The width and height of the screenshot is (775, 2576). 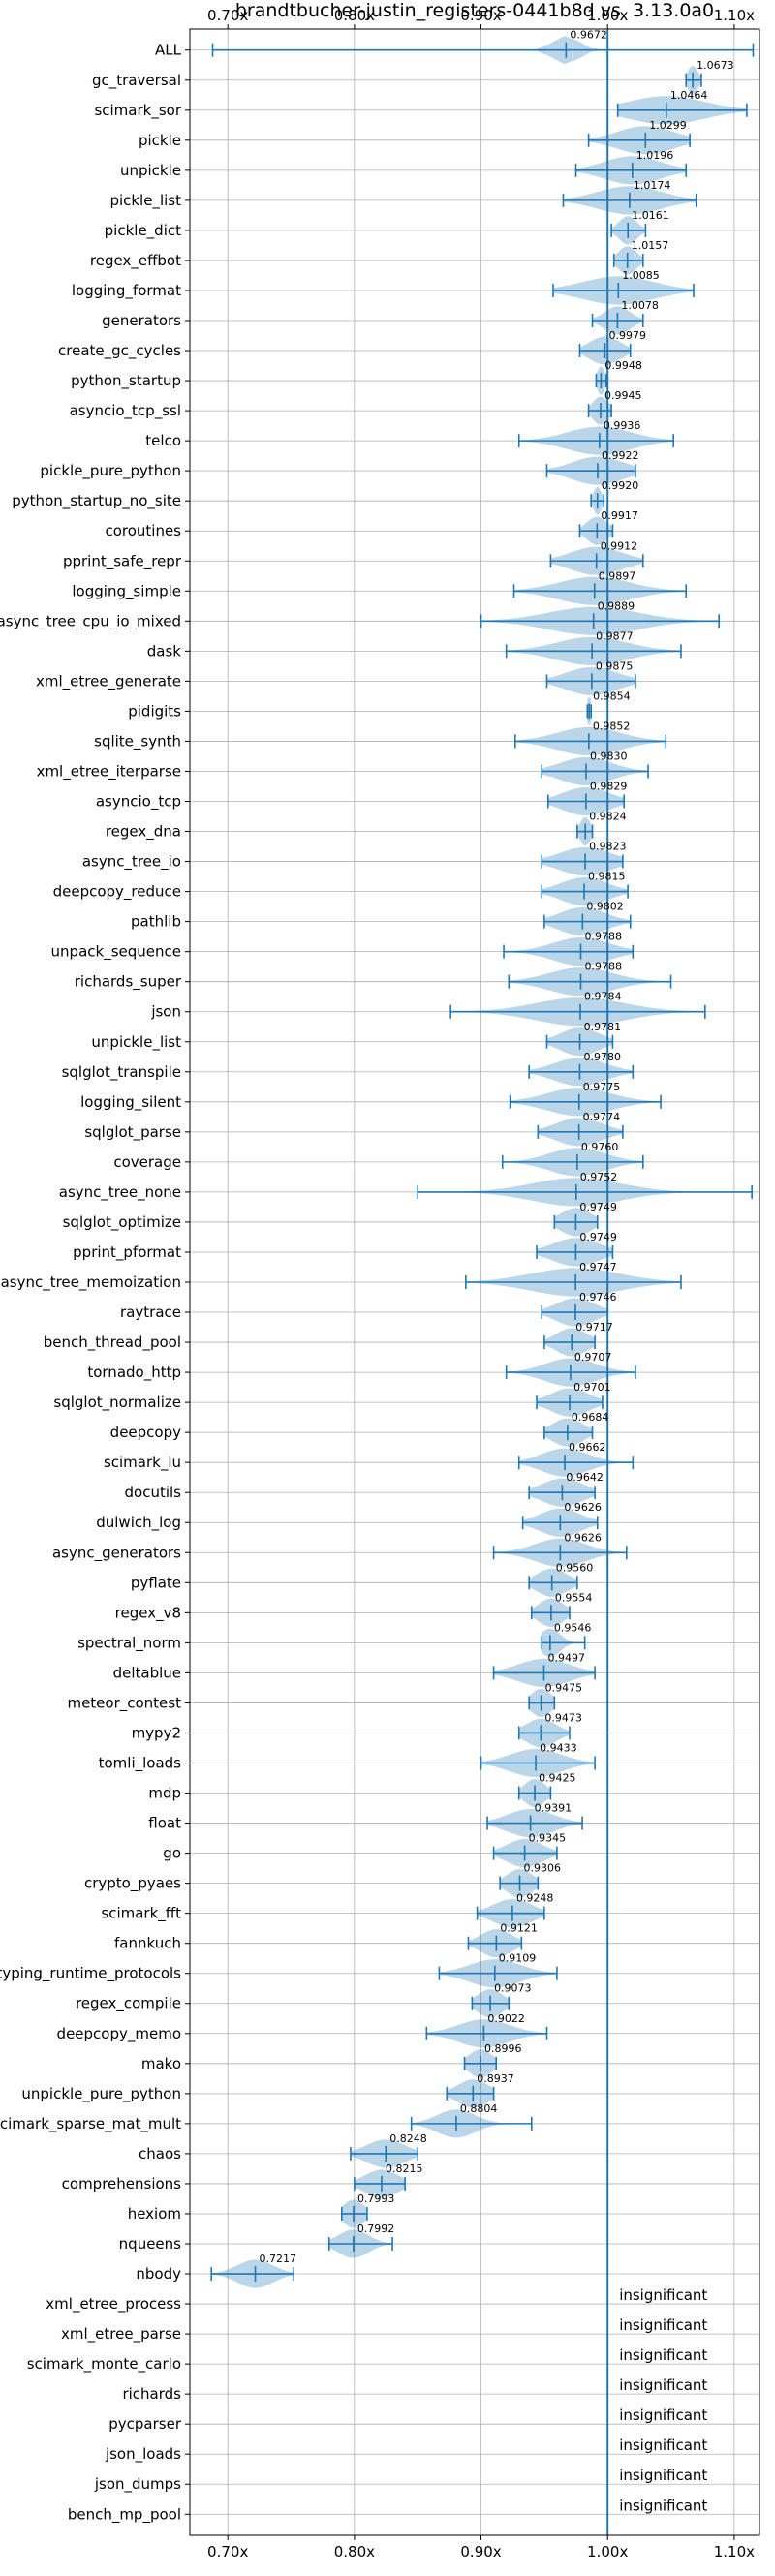 I want to click on benchmark-label: pprint_pformat, so click(x=127, y=1252).